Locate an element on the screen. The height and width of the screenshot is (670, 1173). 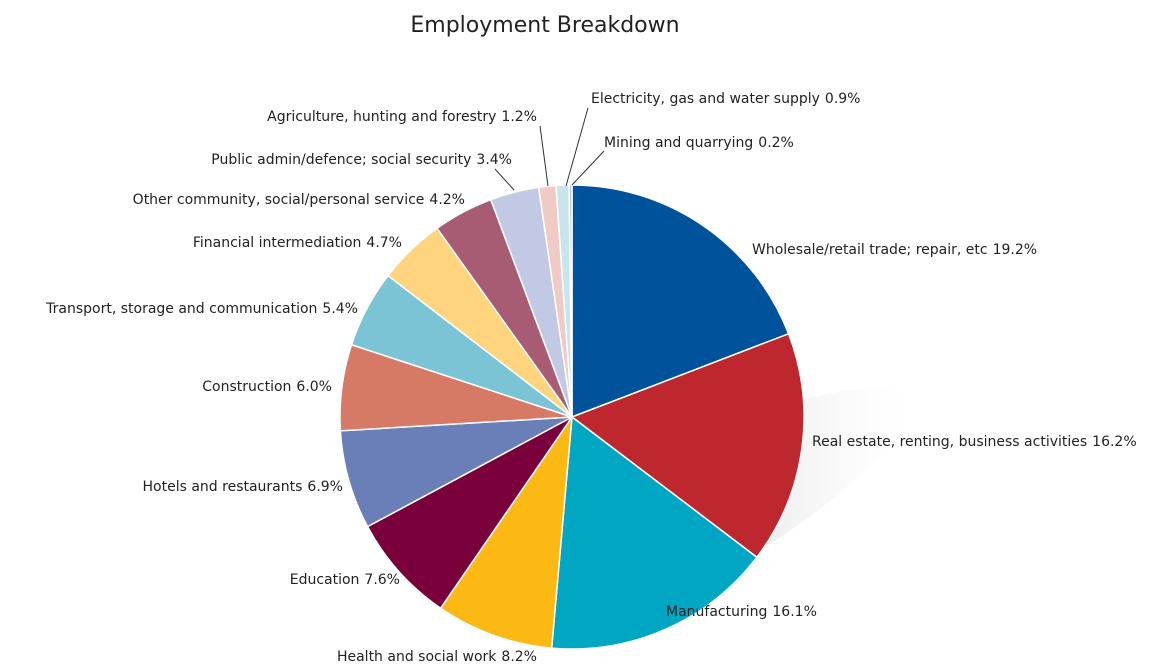
slice-category: Construction is located at coordinates (246, 387).